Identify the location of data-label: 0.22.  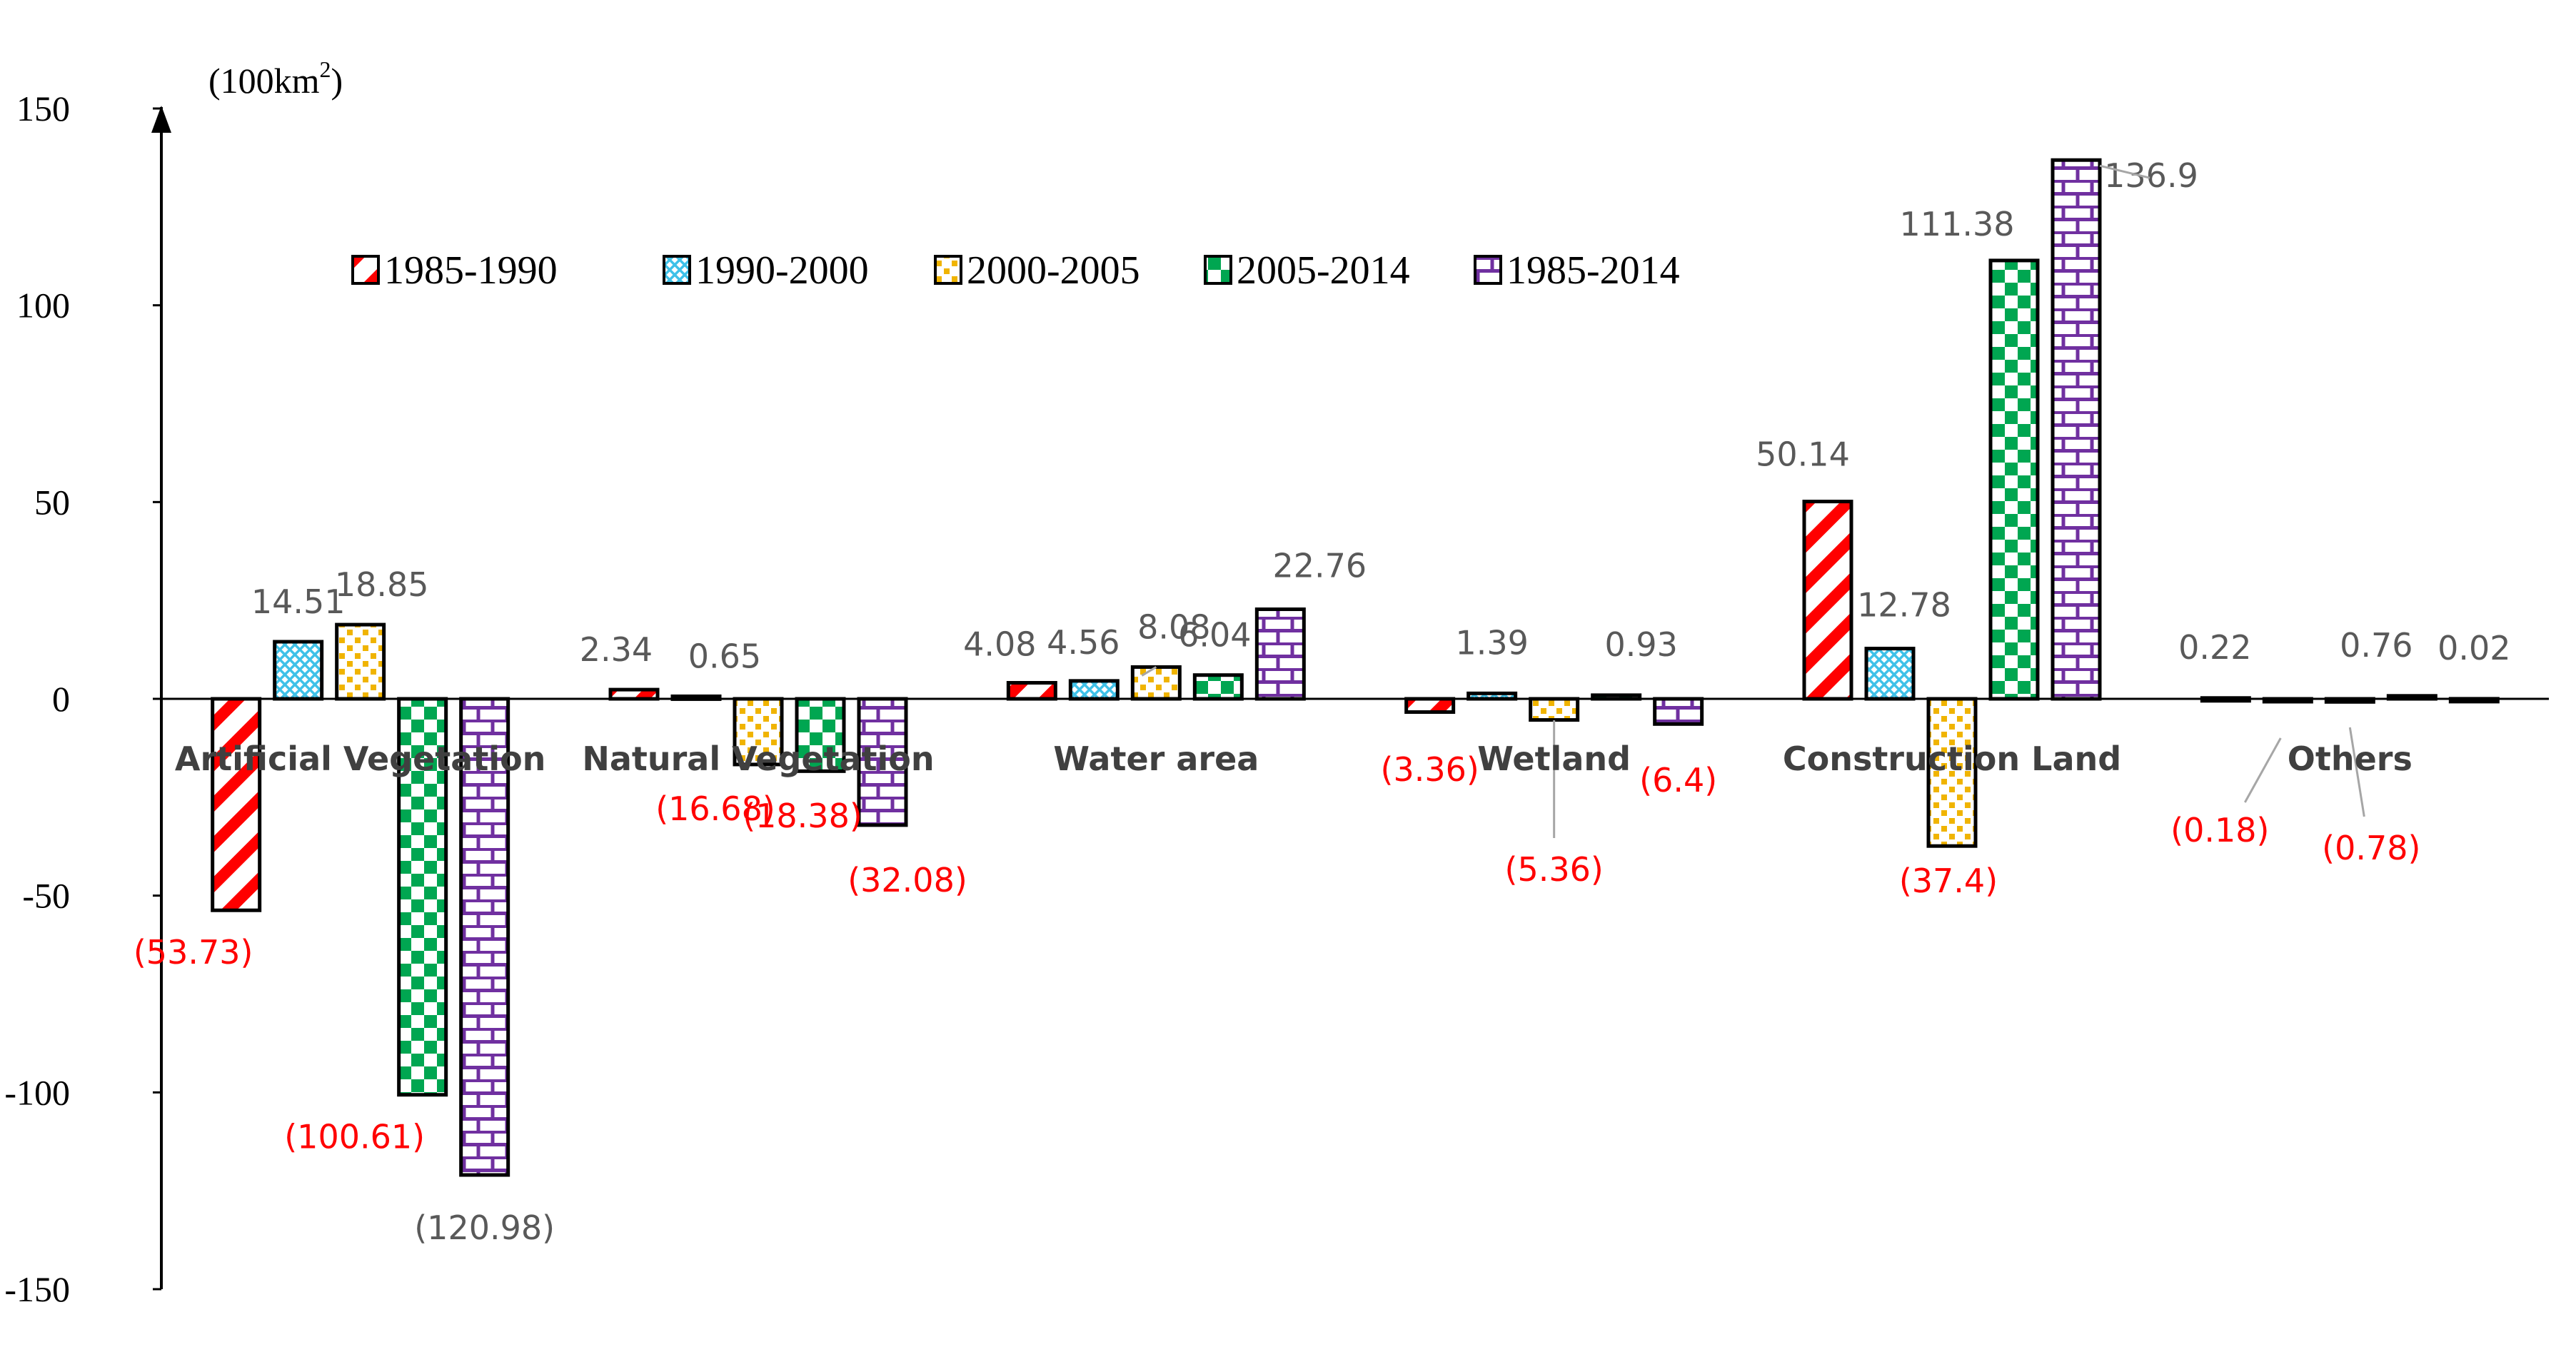
(2214, 647).